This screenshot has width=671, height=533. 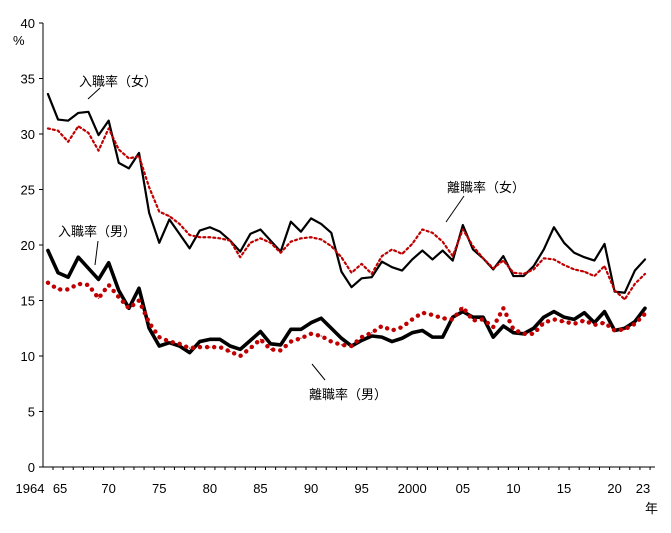 I want to click on y-tick-label: 25, so click(x=28, y=190).